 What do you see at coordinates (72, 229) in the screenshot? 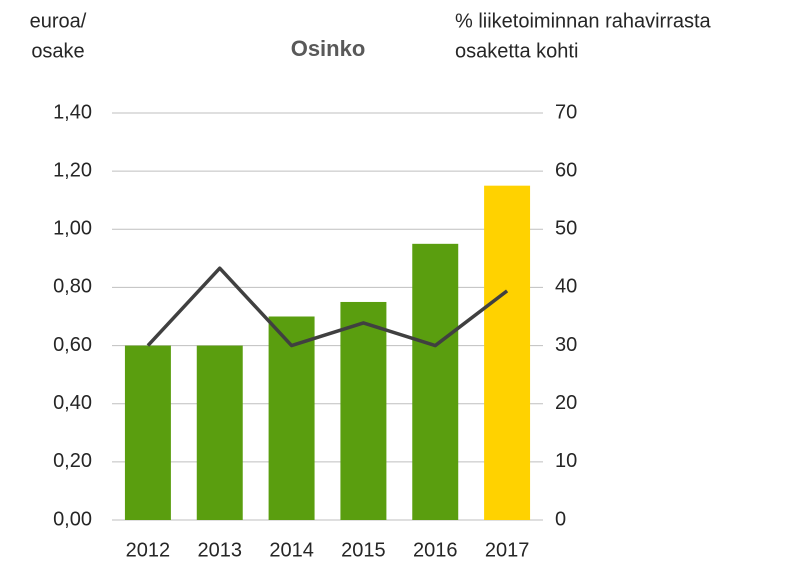
I see `y-tick-label: 1,00` at bounding box center [72, 229].